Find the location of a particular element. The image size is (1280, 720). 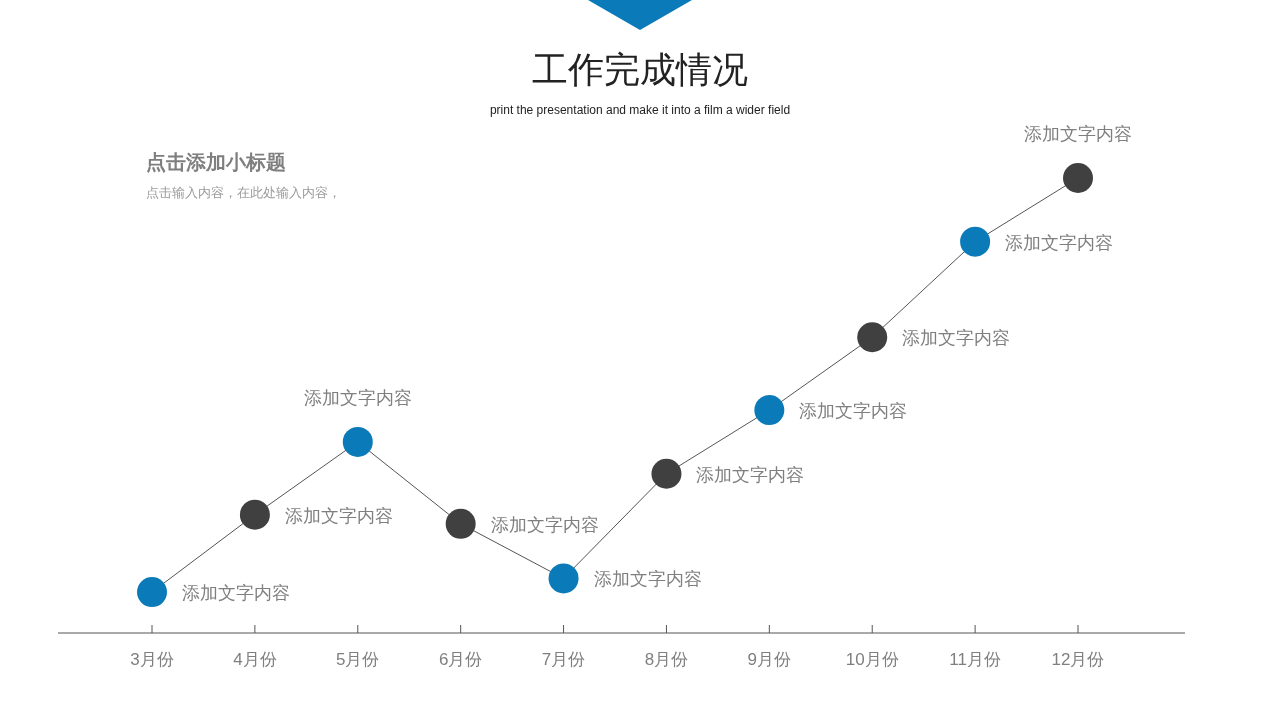

x-tick-label: 6月份 is located at coordinates (460, 659).